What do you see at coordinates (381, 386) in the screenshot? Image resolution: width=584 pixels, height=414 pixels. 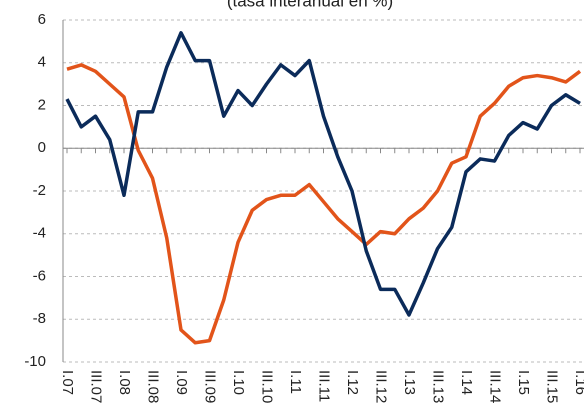 I see `x-tick-label: III.12` at bounding box center [381, 386].